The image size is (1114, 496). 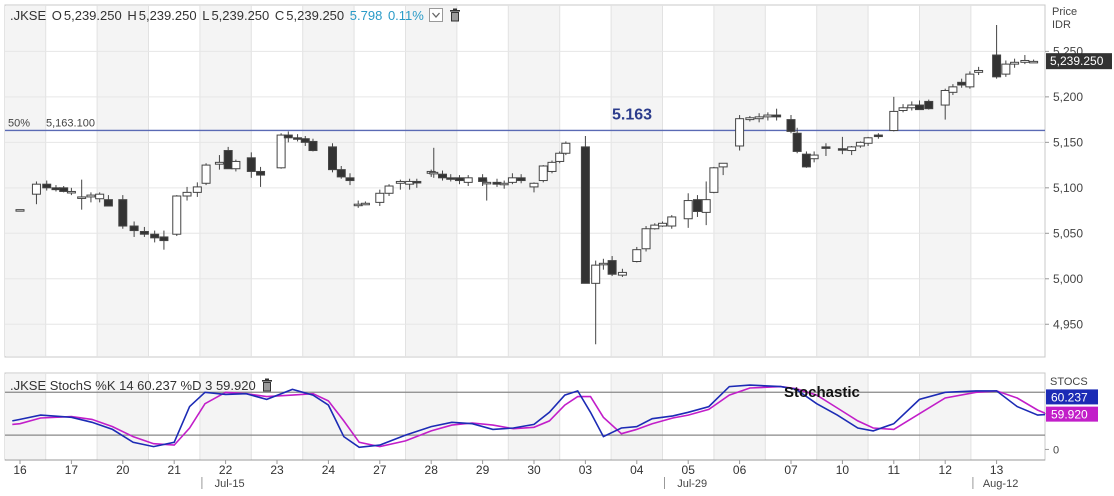 What do you see at coordinates (1068, 233) in the screenshot?
I see `price-tick-label: 5,050` at bounding box center [1068, 233].